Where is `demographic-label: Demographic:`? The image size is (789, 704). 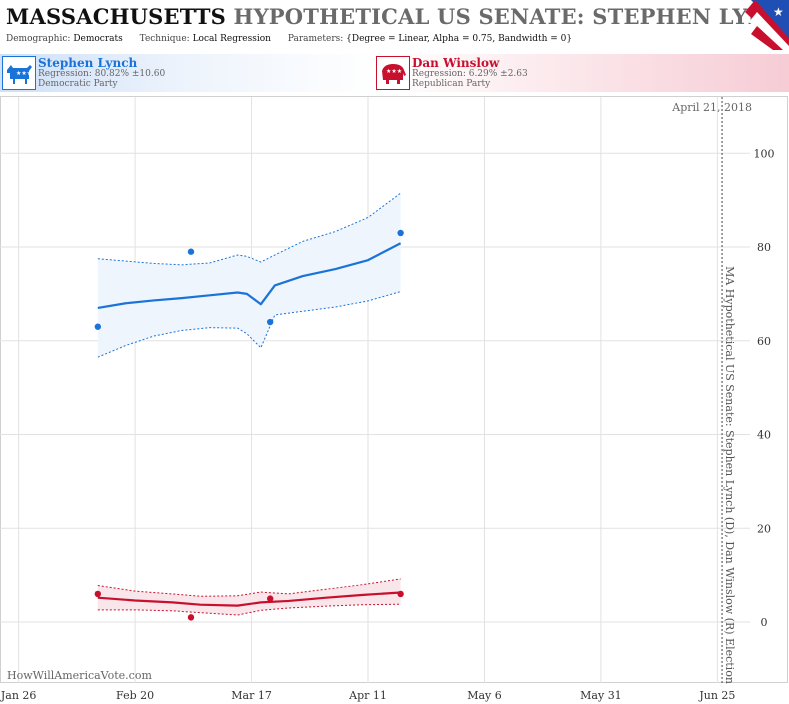
demographic-label: Demographic: is located at coordinates (38, 39).